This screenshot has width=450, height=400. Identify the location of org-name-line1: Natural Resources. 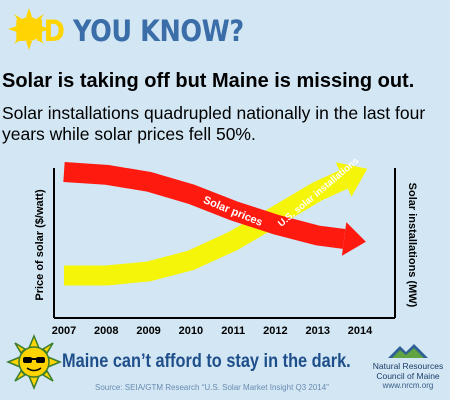
(408, 366).